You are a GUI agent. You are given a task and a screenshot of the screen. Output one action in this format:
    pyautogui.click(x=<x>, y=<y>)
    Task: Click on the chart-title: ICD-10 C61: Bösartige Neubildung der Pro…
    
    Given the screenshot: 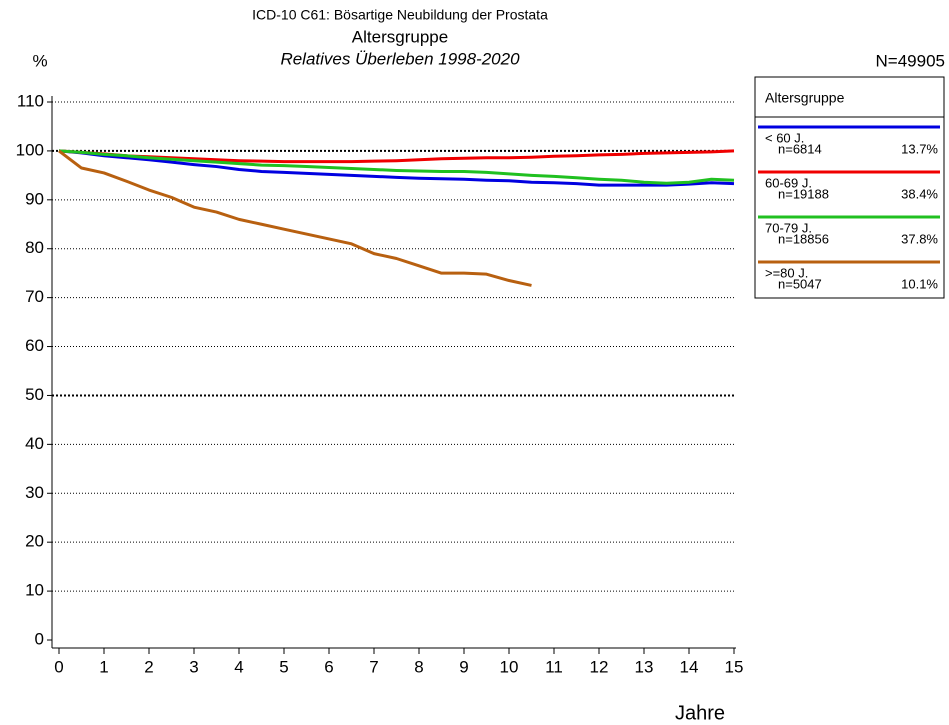 What is the action you would take?
    pyautogui.click(x=400, y=15)
    